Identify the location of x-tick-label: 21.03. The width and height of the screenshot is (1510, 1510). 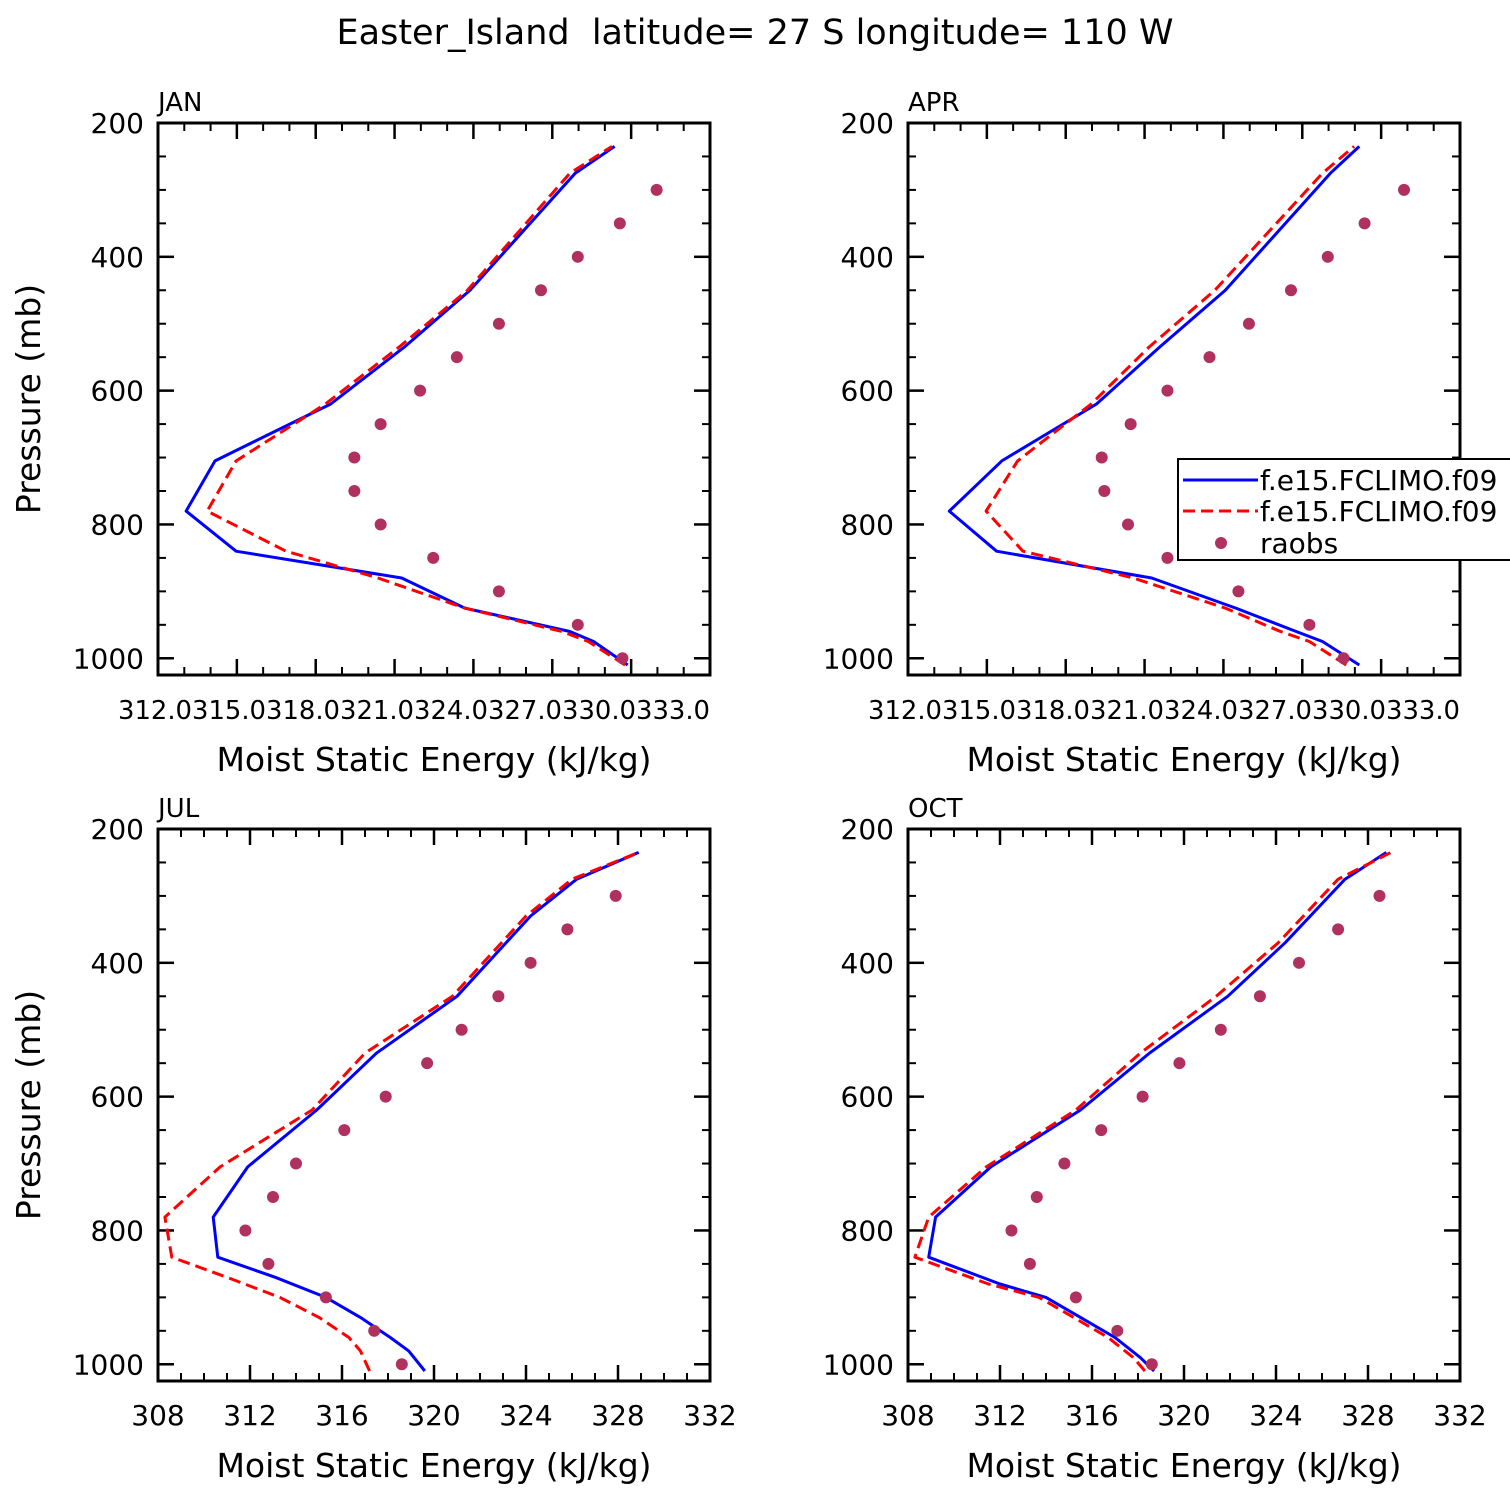
(393, 711).